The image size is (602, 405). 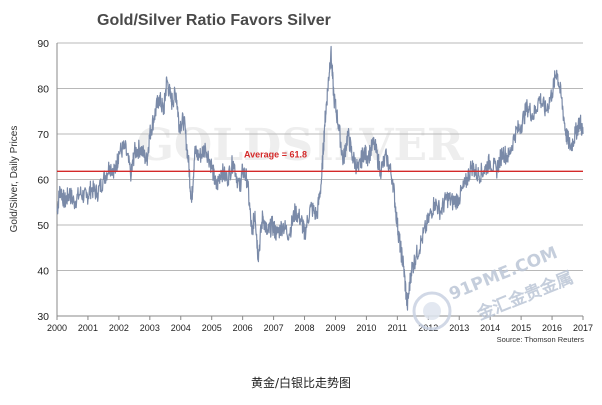 I want to click on x-tick-label: 2004, so click(x=181, y=328).